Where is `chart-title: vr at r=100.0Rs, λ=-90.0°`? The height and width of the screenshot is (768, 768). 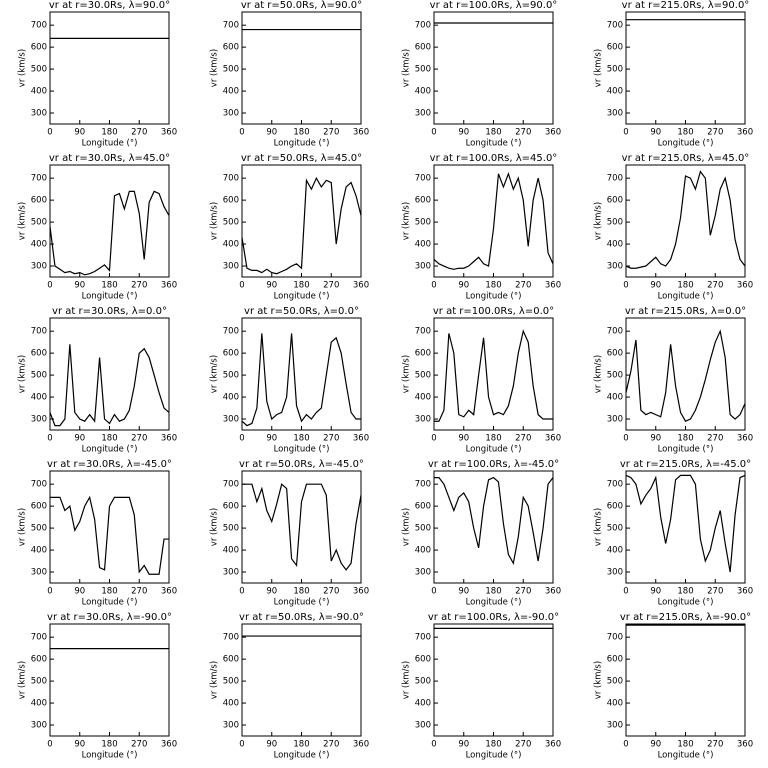 chart-title: vr at r=100.0Rs, λ=-90.0° is located at coordinates (493, 617).